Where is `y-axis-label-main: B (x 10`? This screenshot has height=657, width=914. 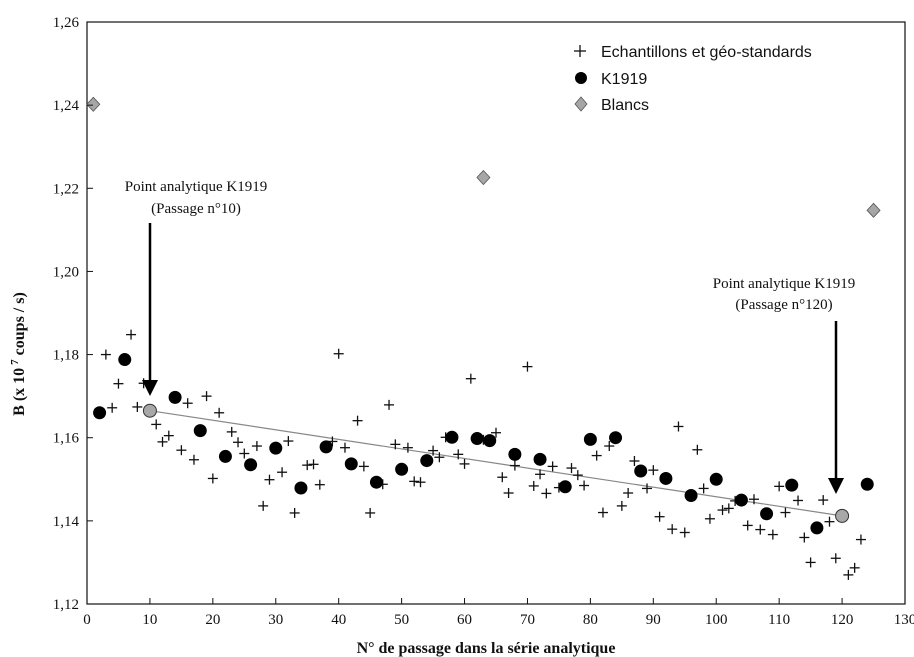 y-axis-label-main: B (x 10 is located at coordinates (19, 392).